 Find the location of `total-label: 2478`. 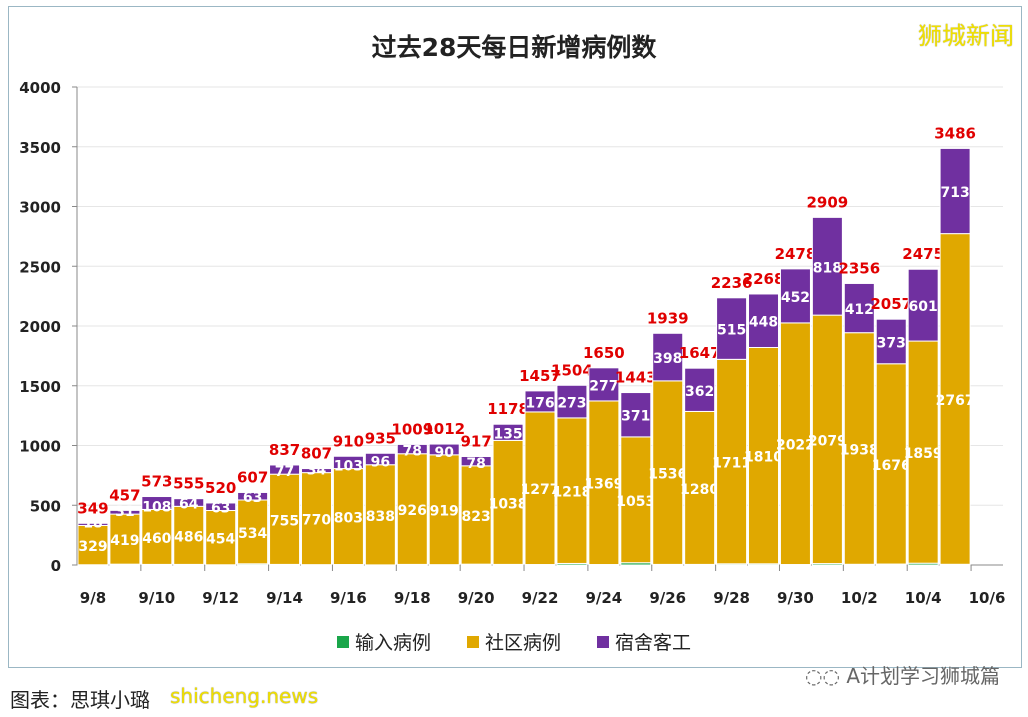

total-label: 2478 is located at coordinates (796, 254).